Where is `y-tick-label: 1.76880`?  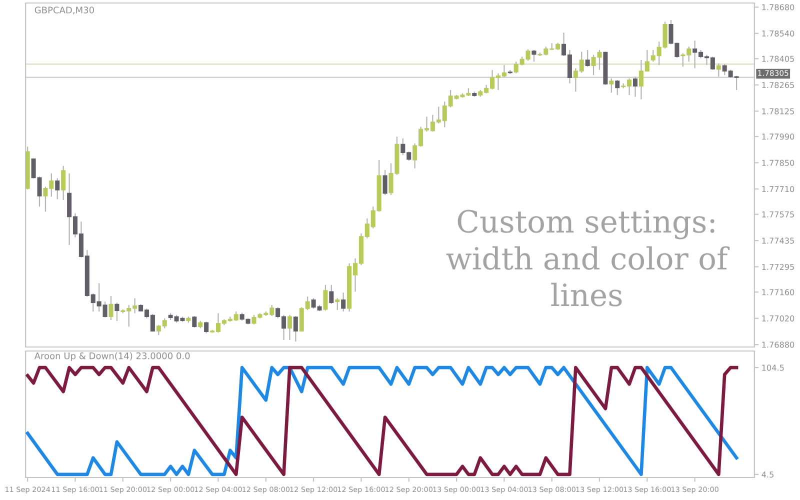
y-tick-label: 1.76880 is located at coordinates (778, 345).